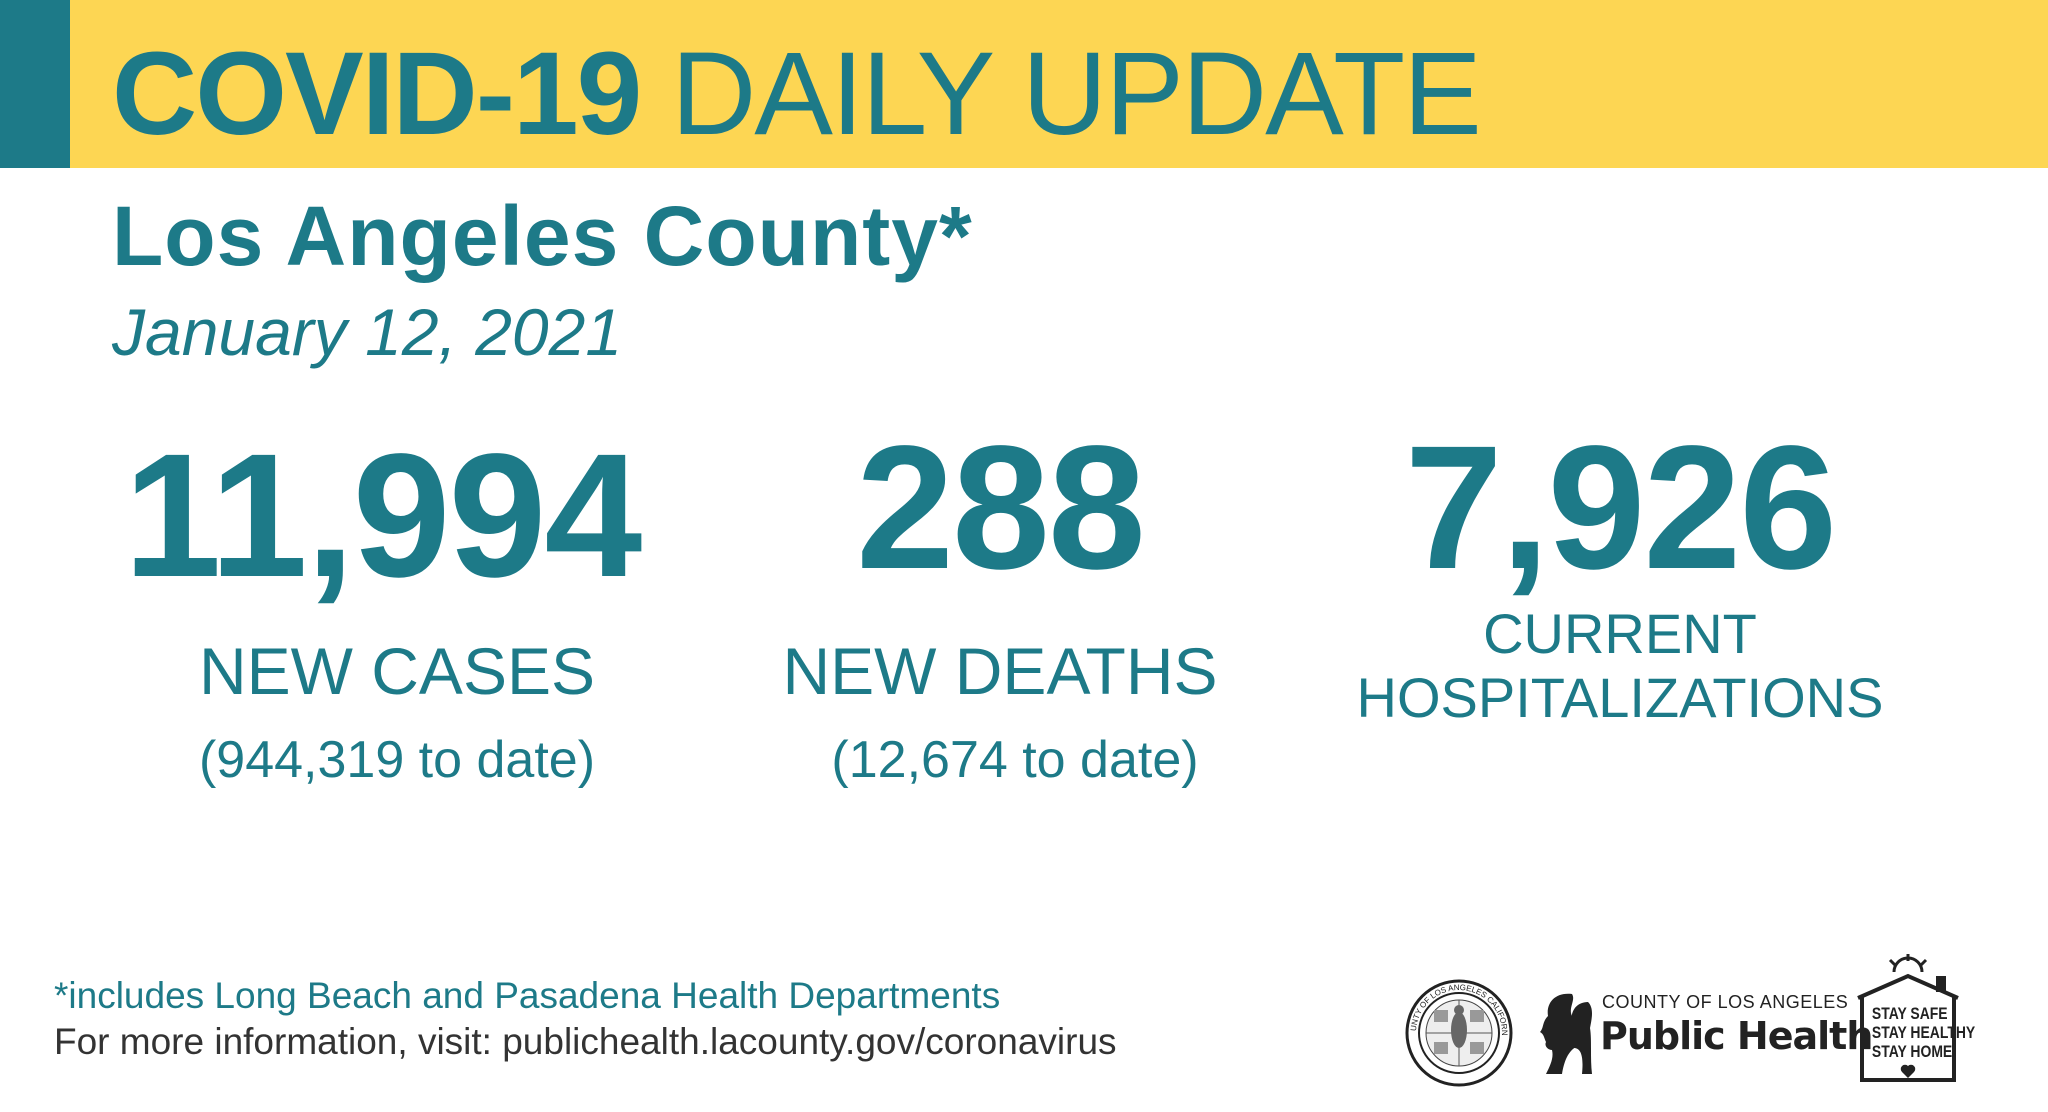 The image size is (2048, 1112). What do you see at coordinates (397, 671) in the screenshot?
I see `new-cases-label: NEW CASES` at bounding box center [397, 671].